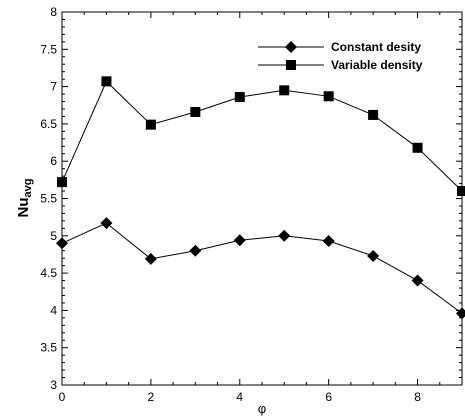 Image resolution: width=465 pixels, height=419 pixels. Describe the element at coordinates (377, 65) in the screenshot. I see `legend-label-variable: Variable density` at that location.